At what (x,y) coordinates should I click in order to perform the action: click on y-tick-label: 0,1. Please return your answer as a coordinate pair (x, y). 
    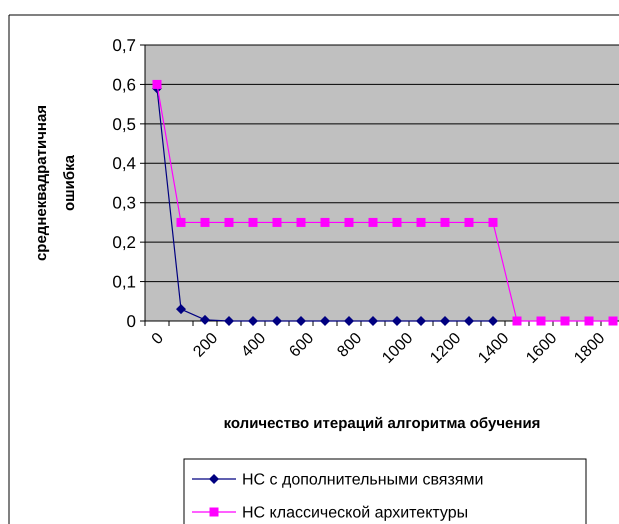
    Looking at the image, I should click on (124, 282).